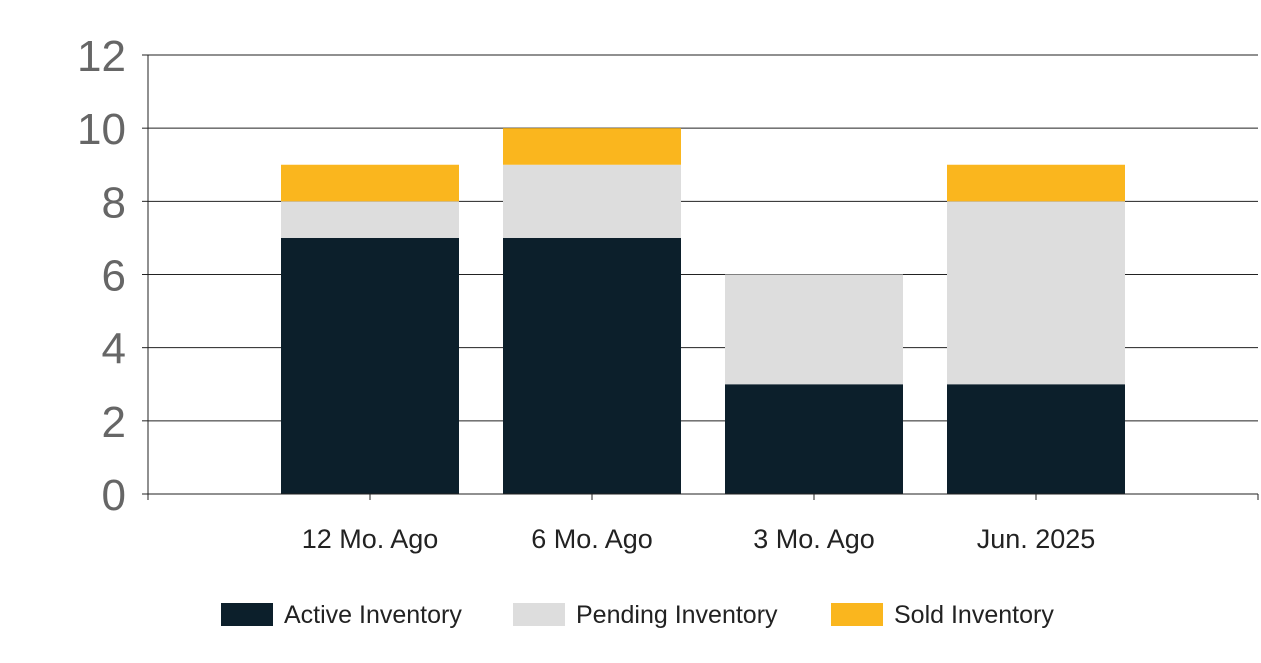  Describe the element at coordinates (114, 276) in the screenshot. I see `y-tick-label: 6` at that location.